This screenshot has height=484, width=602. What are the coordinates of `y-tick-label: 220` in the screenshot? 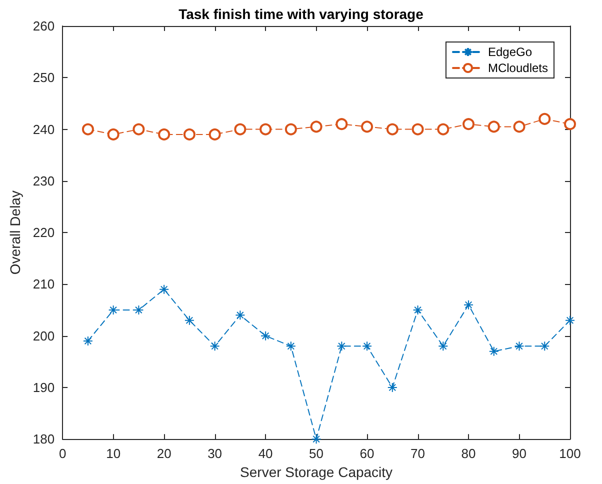 It's located at (43, 232).